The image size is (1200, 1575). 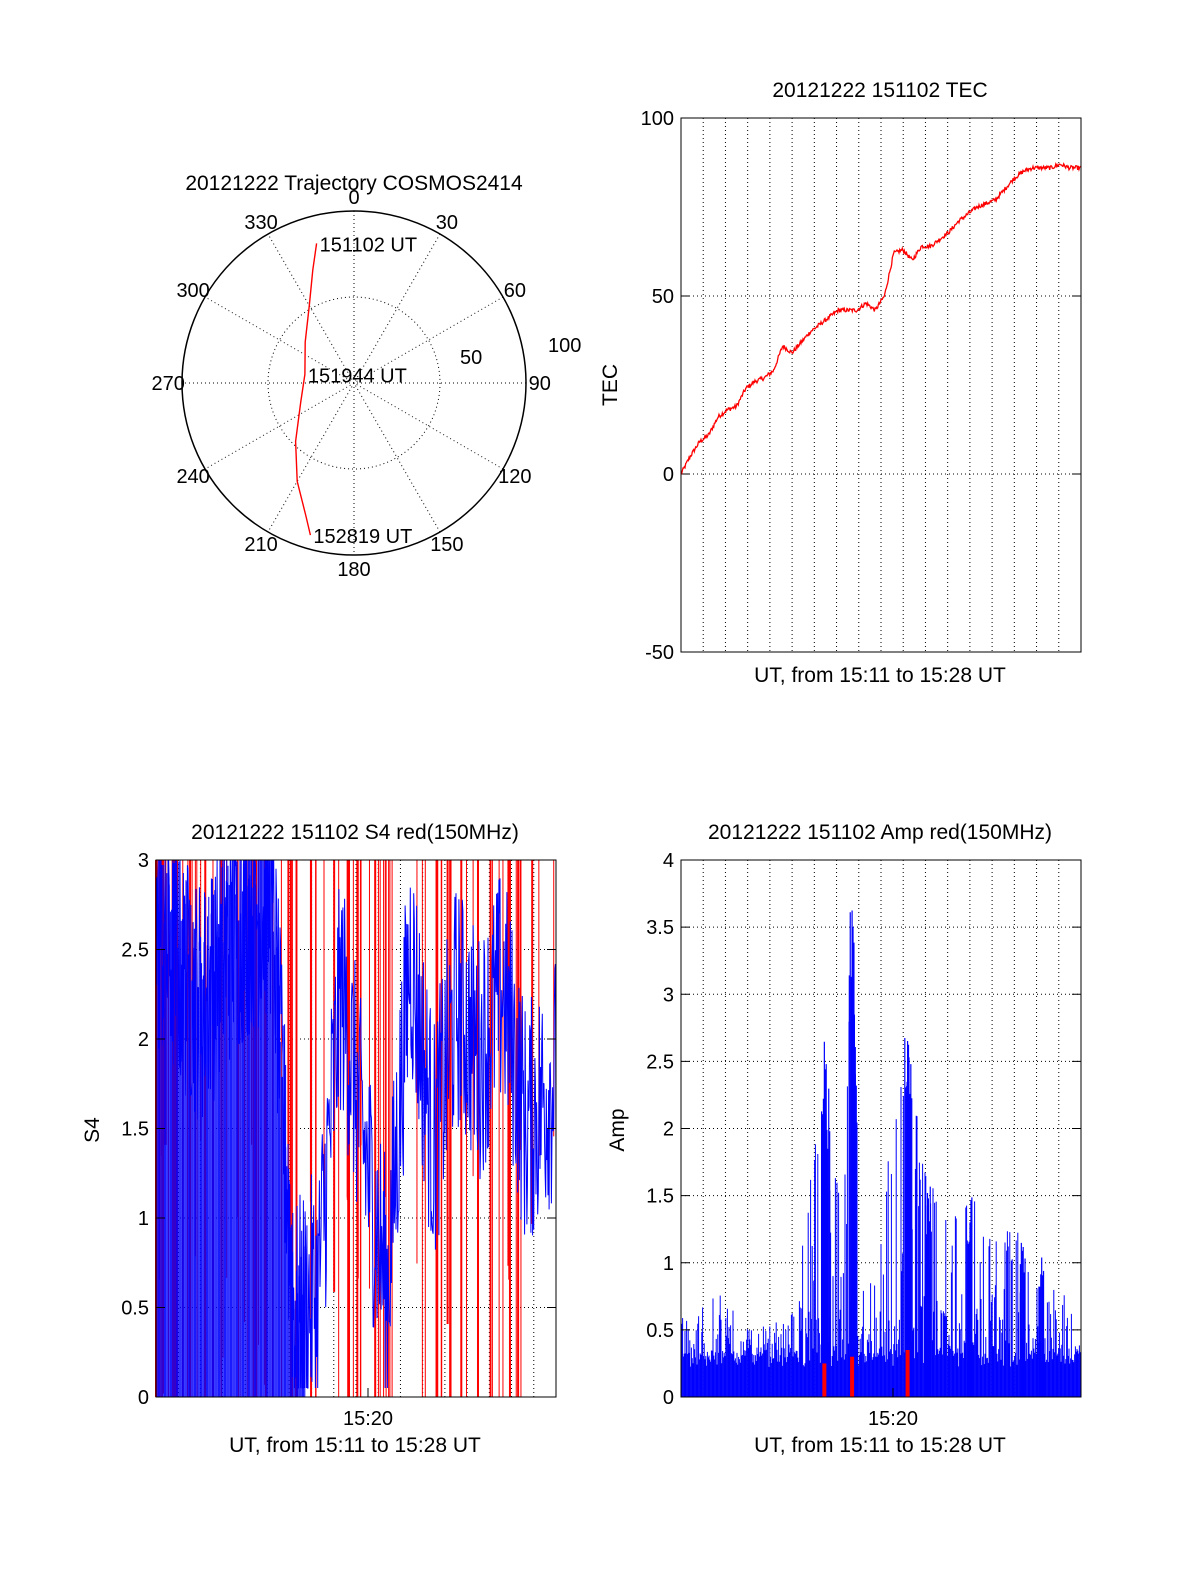 What do you see at coordinates (668, 475) in the screenshot?
I see `tec-y-tick-label: 0` at bounding box center [668, 475].